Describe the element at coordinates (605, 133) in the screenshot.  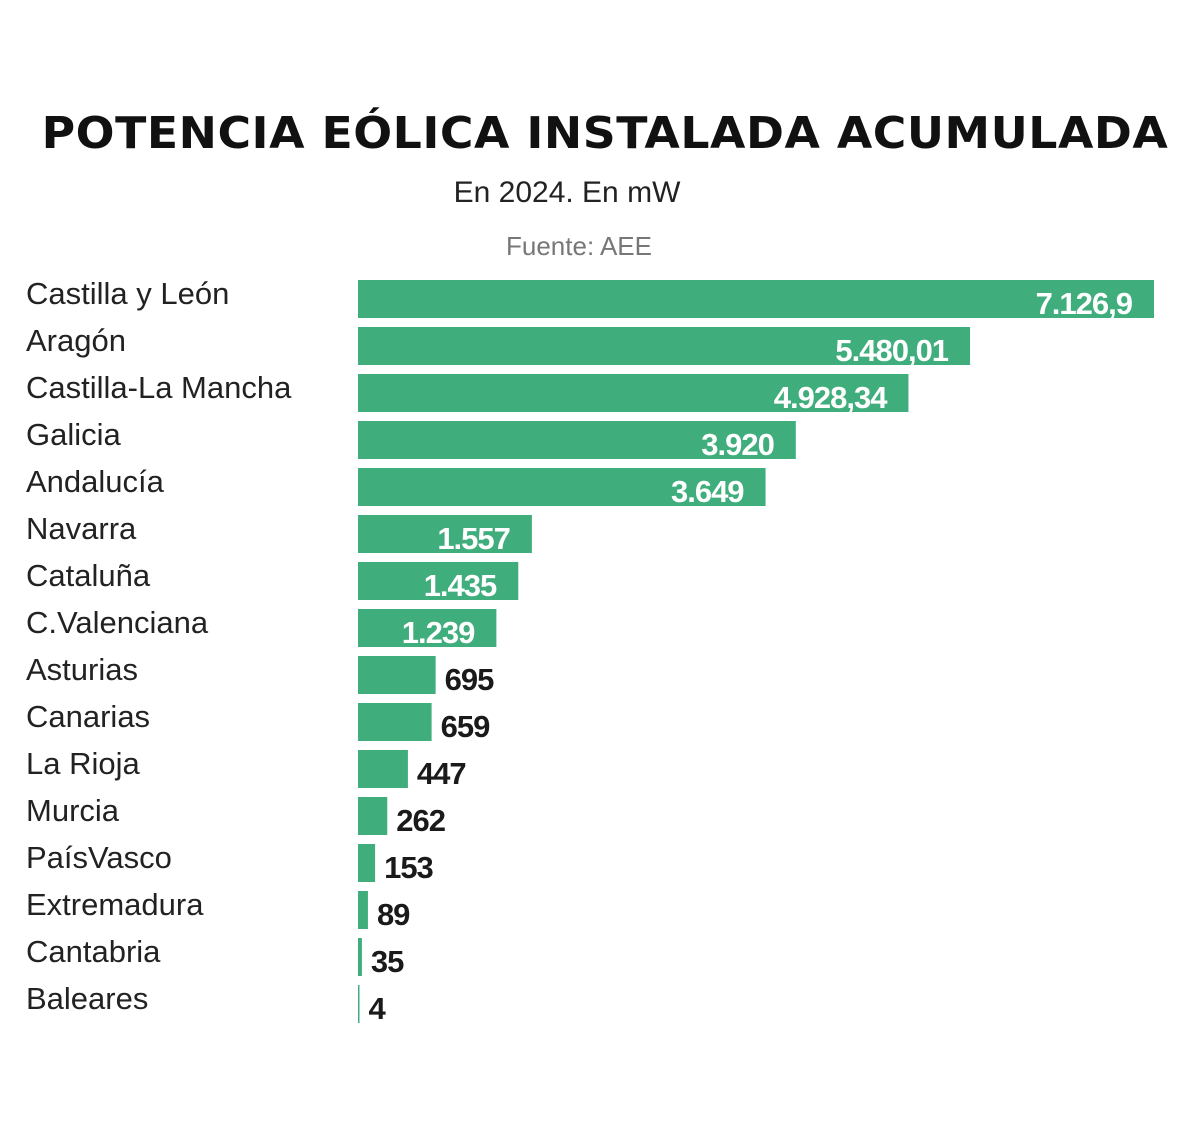
I see `chart-title: POTENCIA EÓLICA INSTALADA ACUMULADA` at that location.